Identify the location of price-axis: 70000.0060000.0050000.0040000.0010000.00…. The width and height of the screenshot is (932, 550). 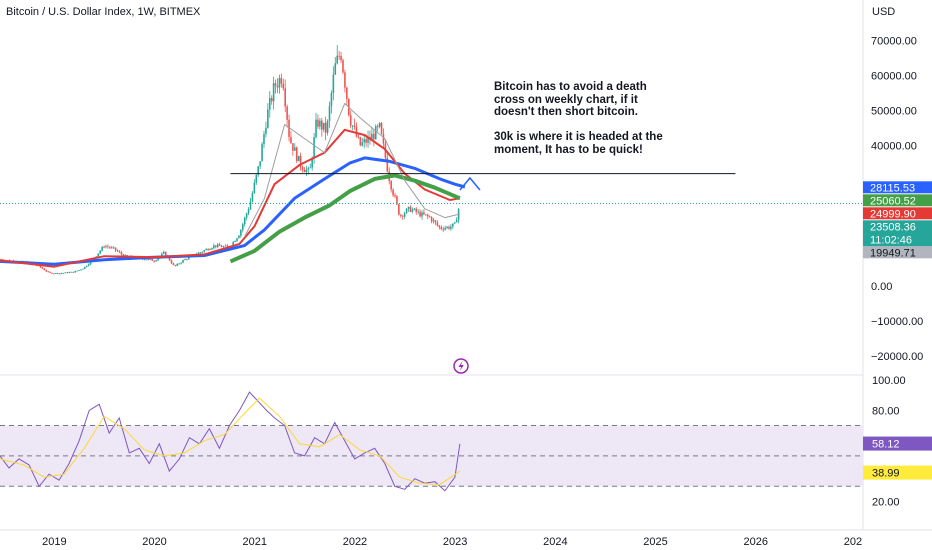
(897, 271).